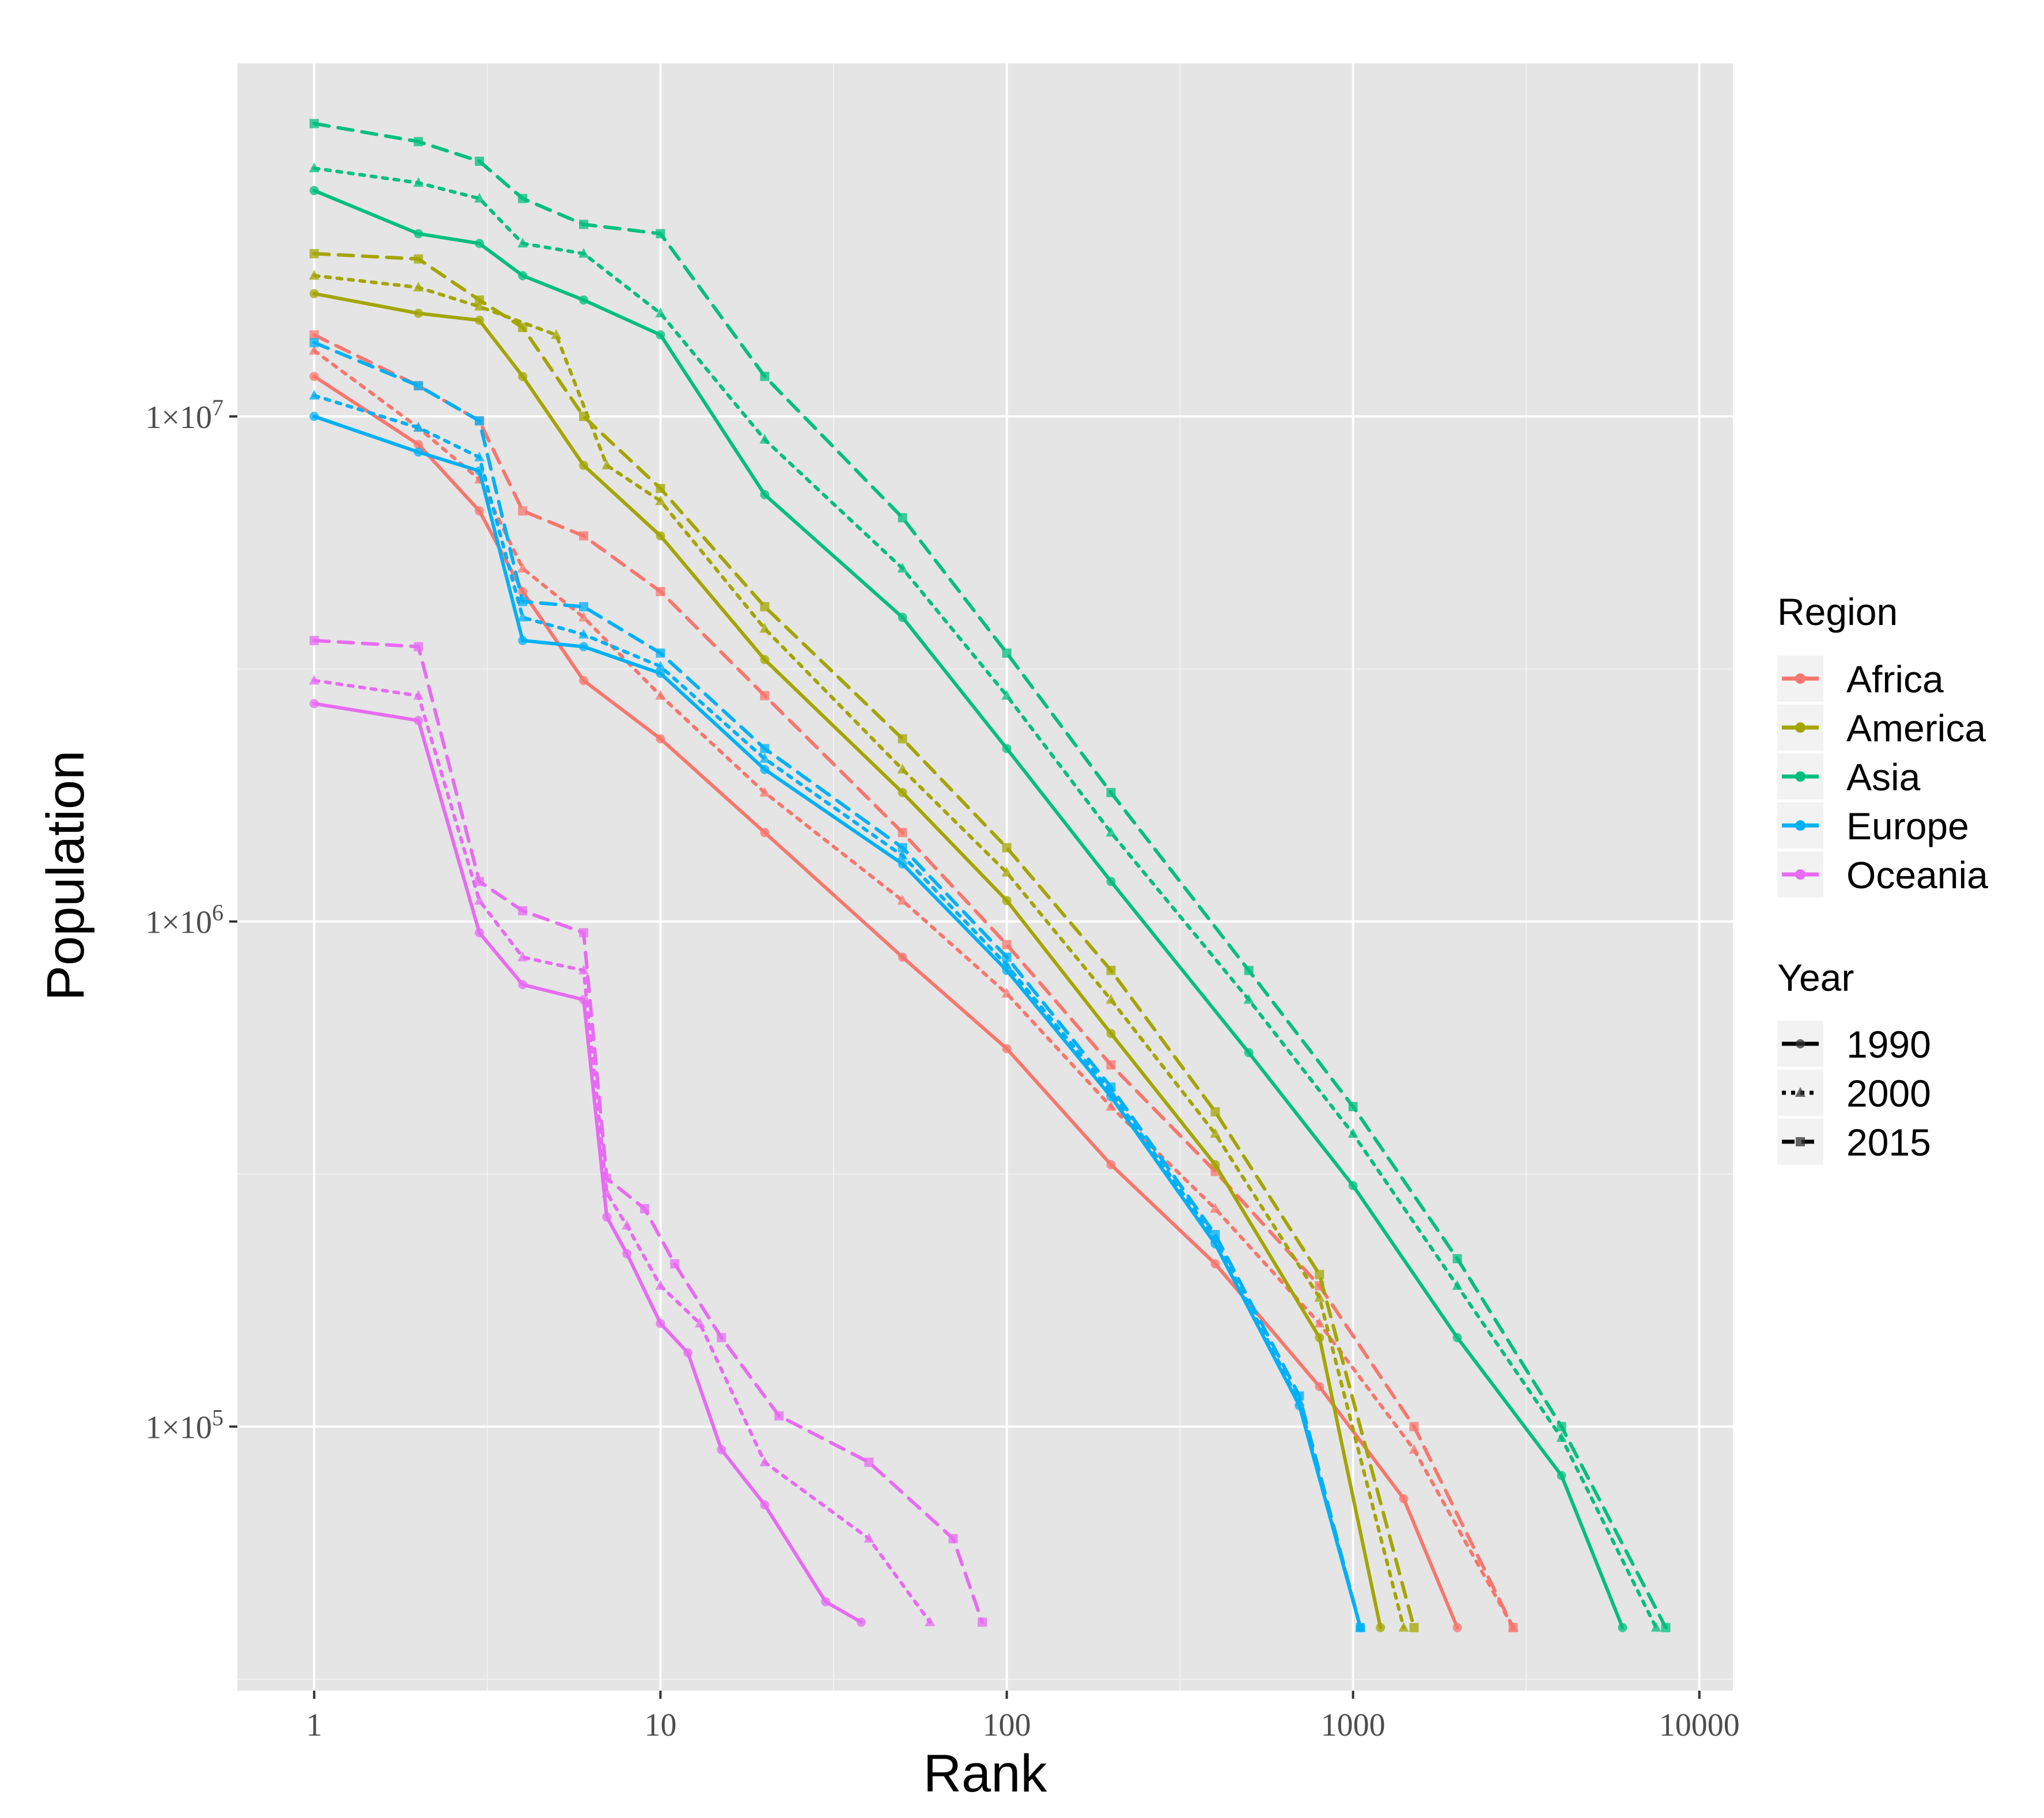 This screenshot has width=2044, height=1818. I want to click on legend-item-oceania: Oceania, so click(1882, 874).